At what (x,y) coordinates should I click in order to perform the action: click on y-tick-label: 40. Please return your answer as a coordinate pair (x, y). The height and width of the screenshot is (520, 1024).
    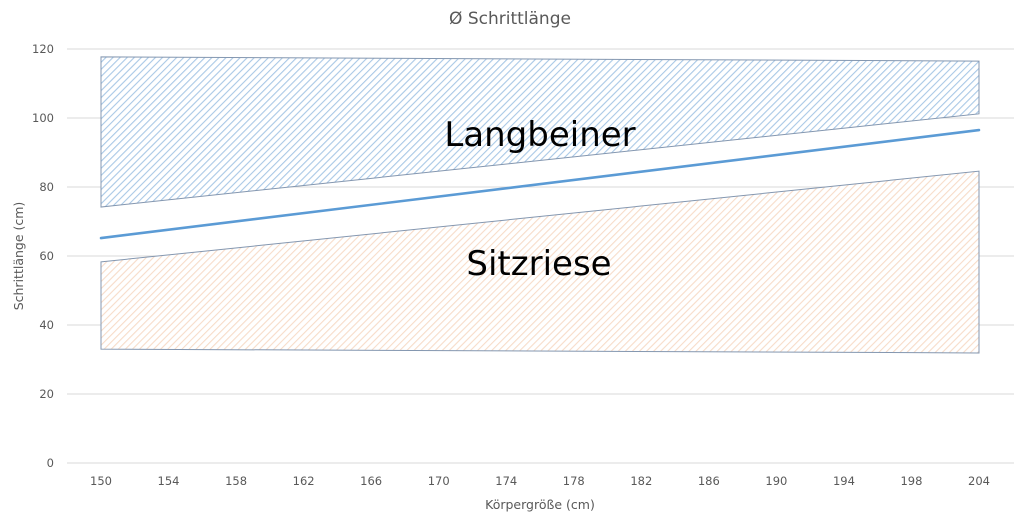
    Looking at the image, I should click on (46, 325).